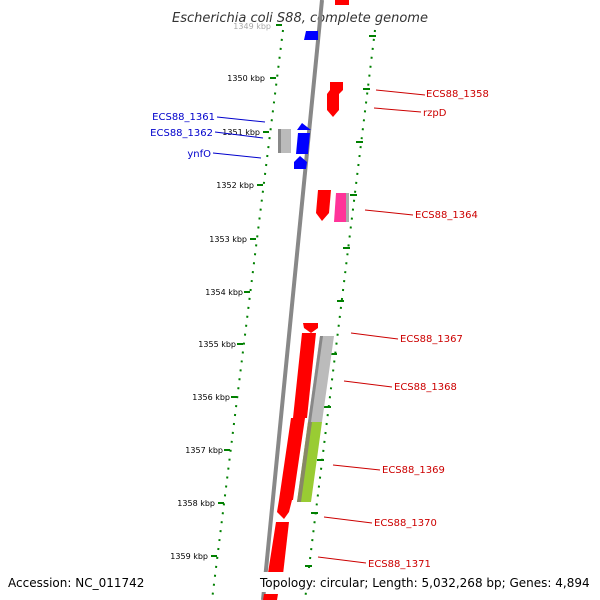 The image size is (600, 600). I want to click on footer-summary-bg, so click(429, 582).